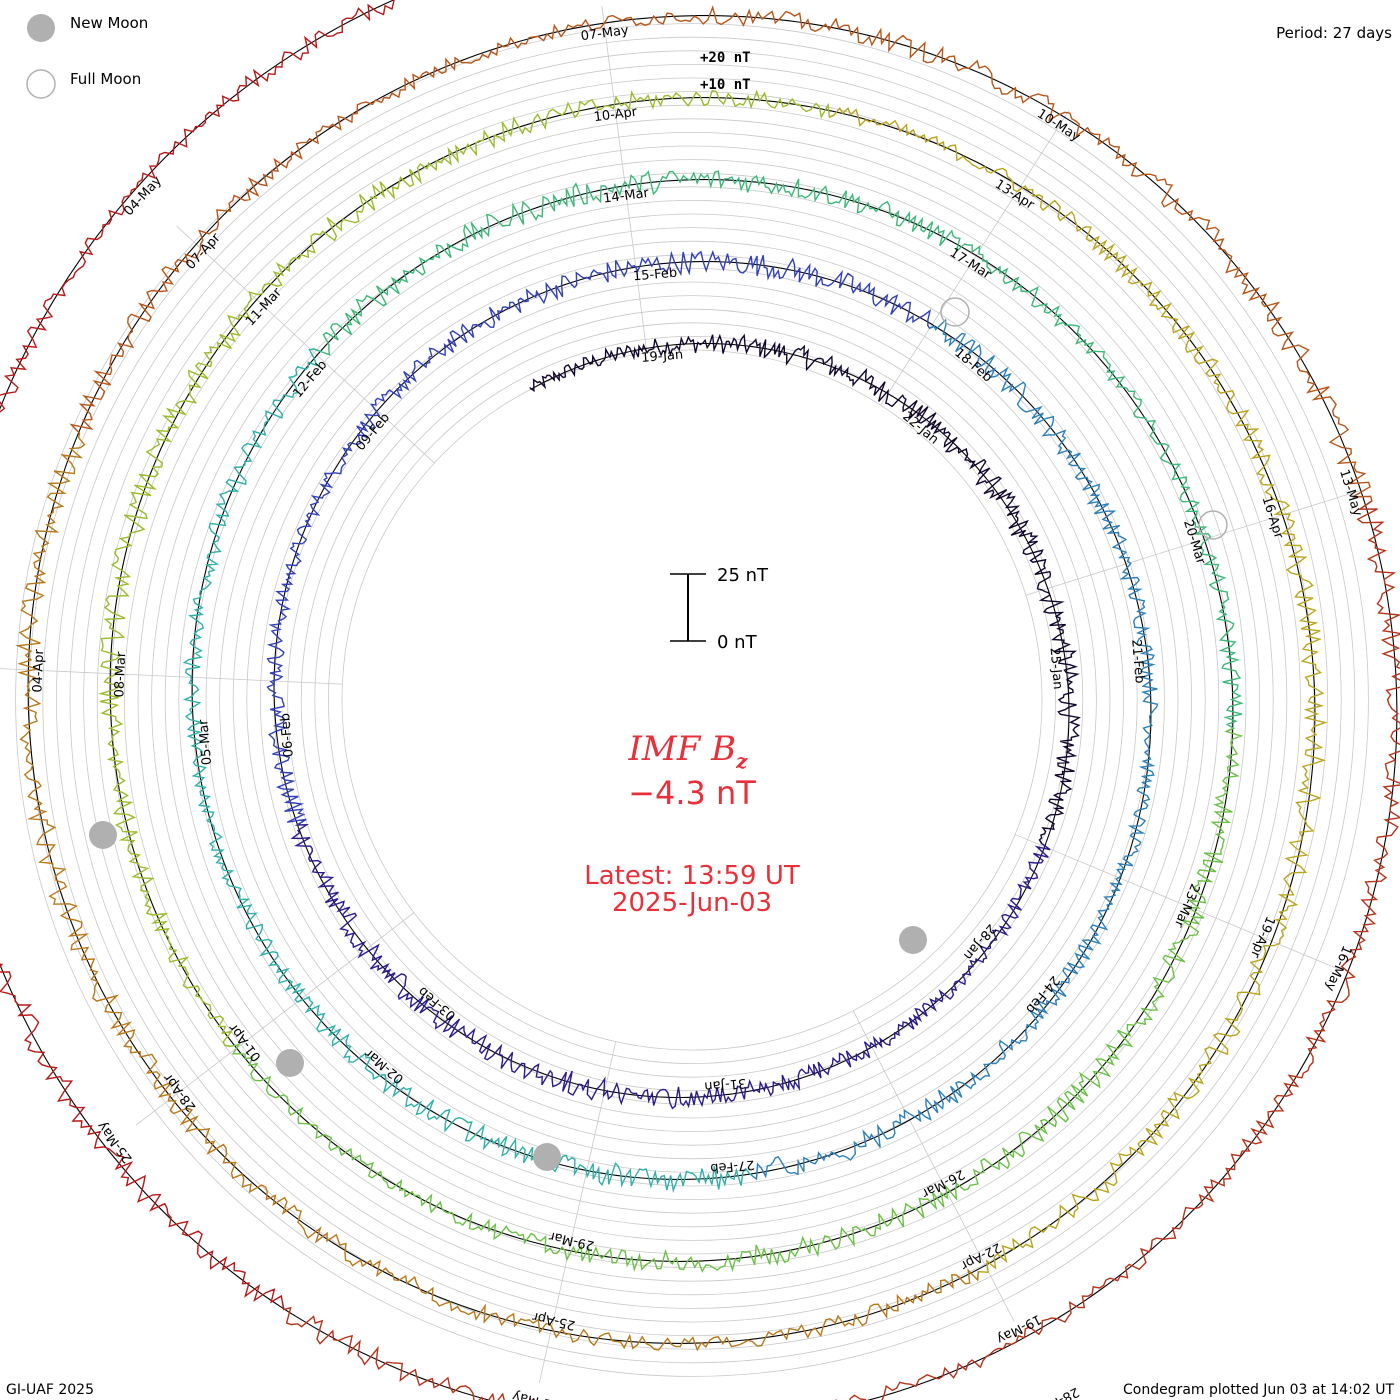  What do you see at coordinates (120, 674) in the screenshot?
I see `date-label: 08-Mar` at bounding box center [120, 674].